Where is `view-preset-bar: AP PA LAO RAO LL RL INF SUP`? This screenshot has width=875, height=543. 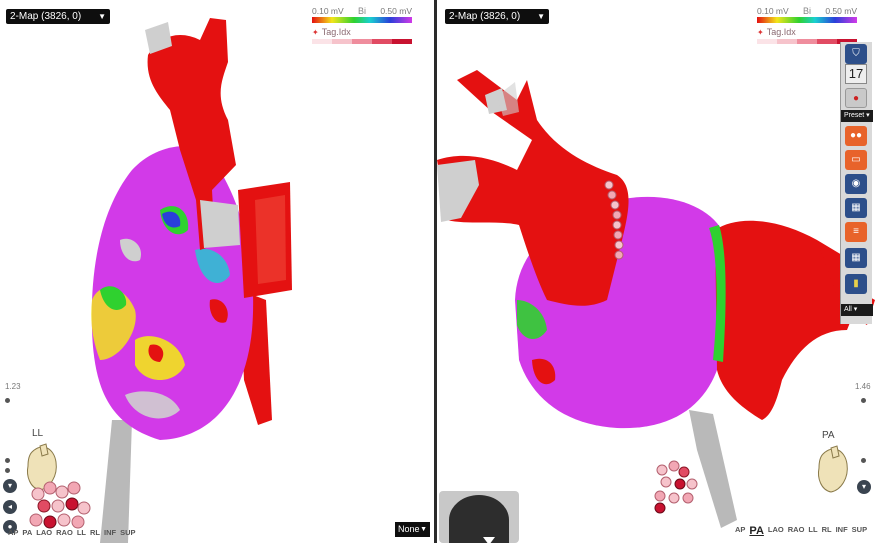 view-preset-bar: AP PA LAO RAO LL RL INF SUP is located at coordinates (72, 532).